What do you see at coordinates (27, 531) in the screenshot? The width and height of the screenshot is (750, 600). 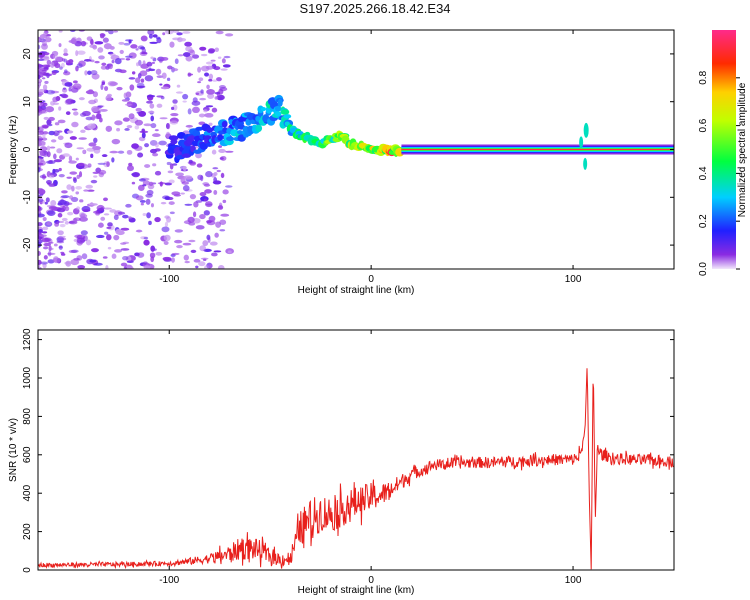 I see `y-tick-label: 200` at bounding box center [27, 531].